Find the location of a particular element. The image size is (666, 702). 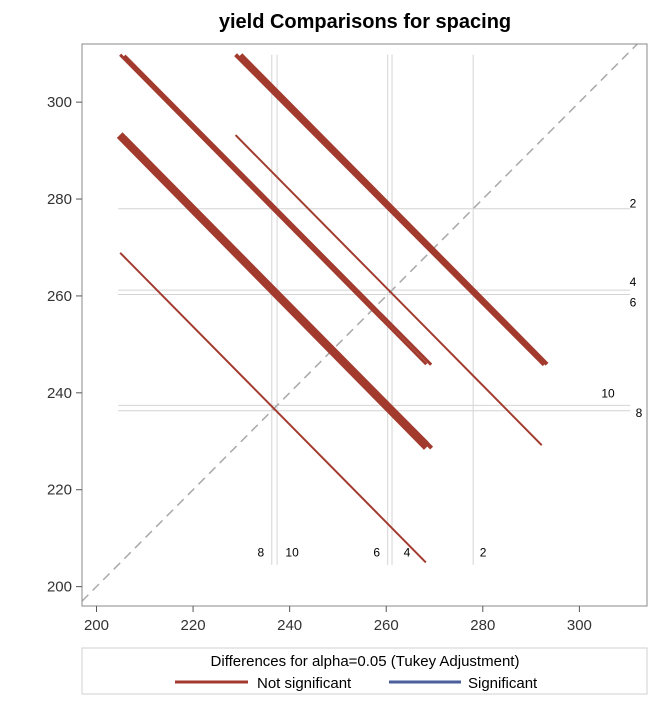

horizontal-reference-labels: 2 4 6 10 8 is located at coordinates (621, 308).